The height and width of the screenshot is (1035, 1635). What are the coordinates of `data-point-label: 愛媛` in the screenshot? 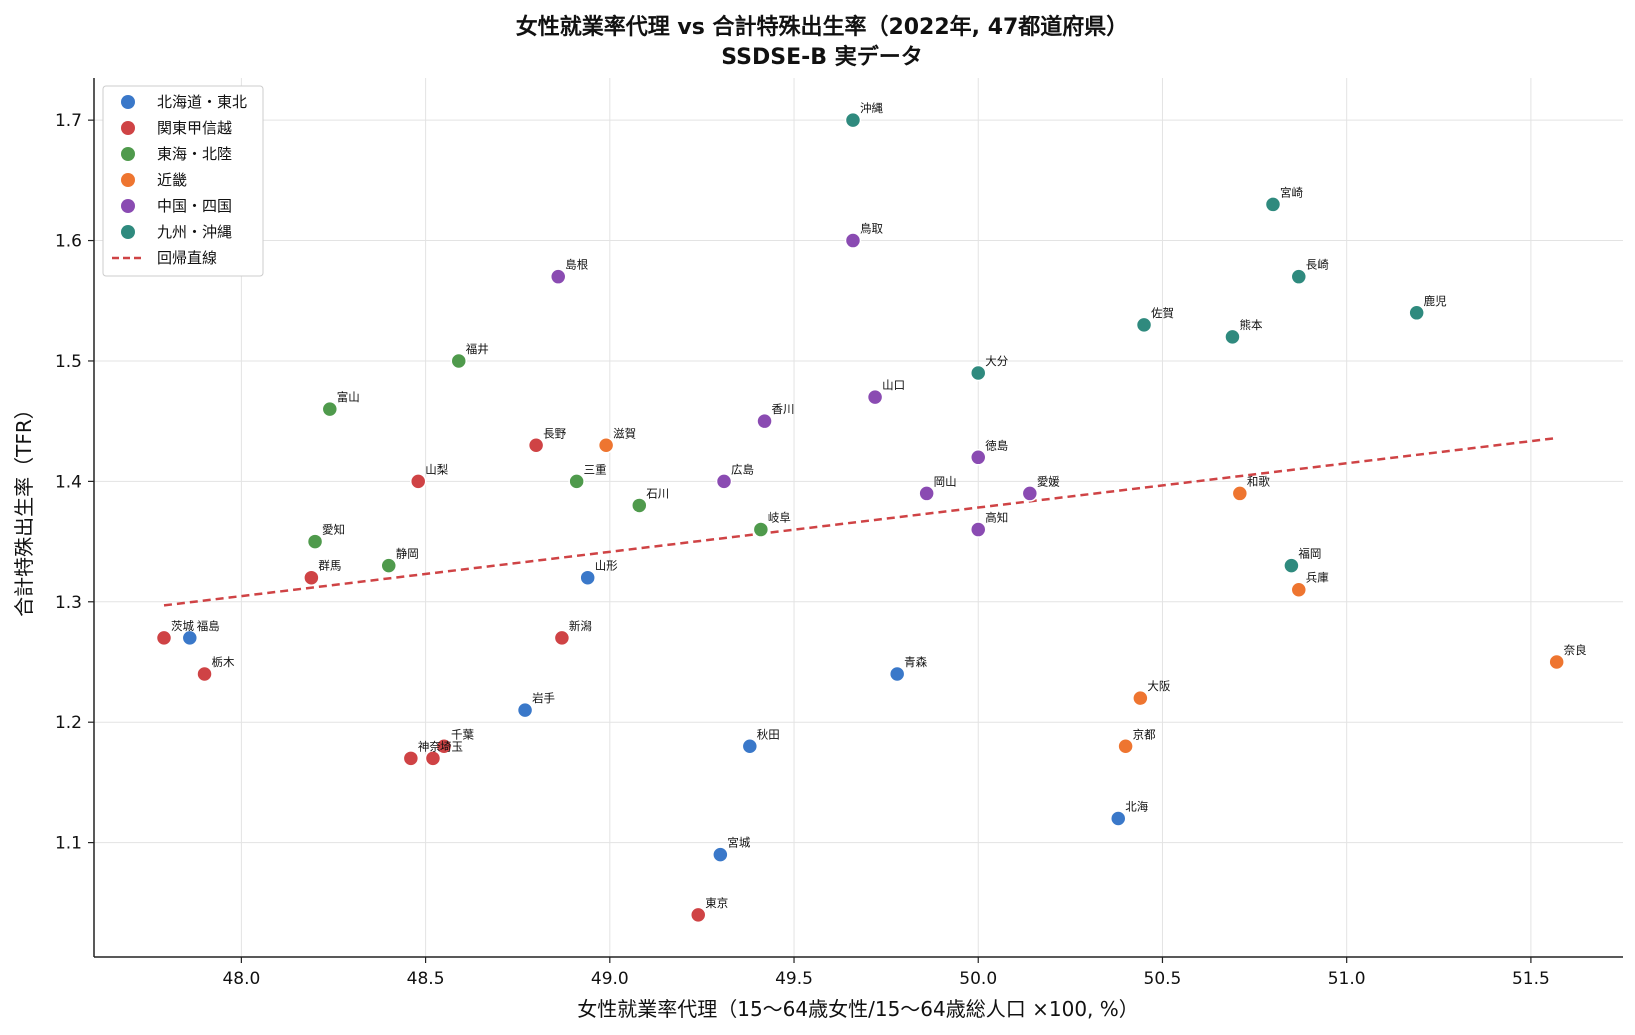 It's located at (1048, 481).